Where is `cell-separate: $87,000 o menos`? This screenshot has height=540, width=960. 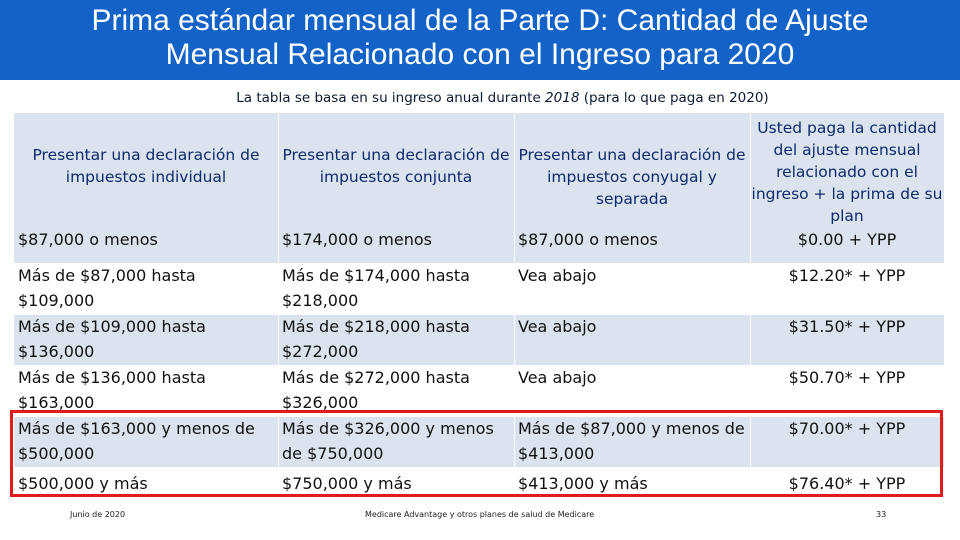 cell-separate: $87,000 o menos is located at coordinates (588, 239).